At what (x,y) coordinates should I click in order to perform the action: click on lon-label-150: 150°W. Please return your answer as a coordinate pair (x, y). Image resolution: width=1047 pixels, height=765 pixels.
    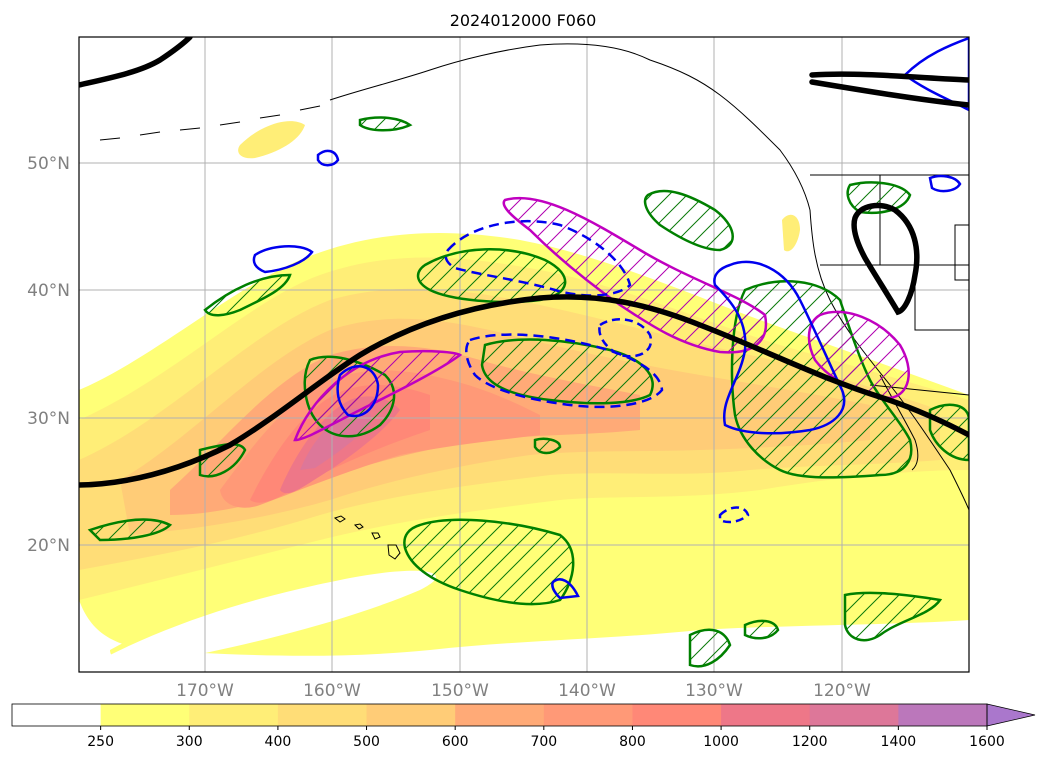
    Looking at the image, I should click on (460, 691).